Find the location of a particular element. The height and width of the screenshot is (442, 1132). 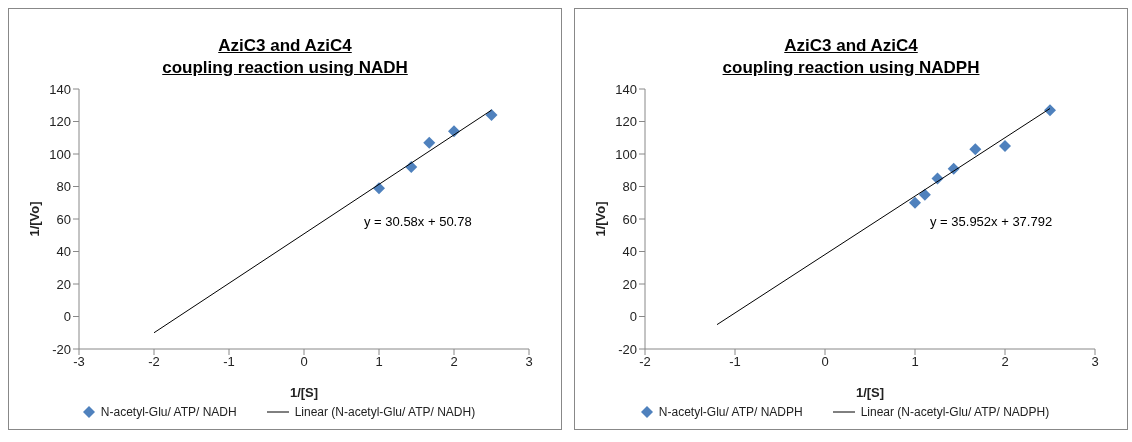

annotation: y = 35.952x + 37.792 is located at coordinates (991, 221).